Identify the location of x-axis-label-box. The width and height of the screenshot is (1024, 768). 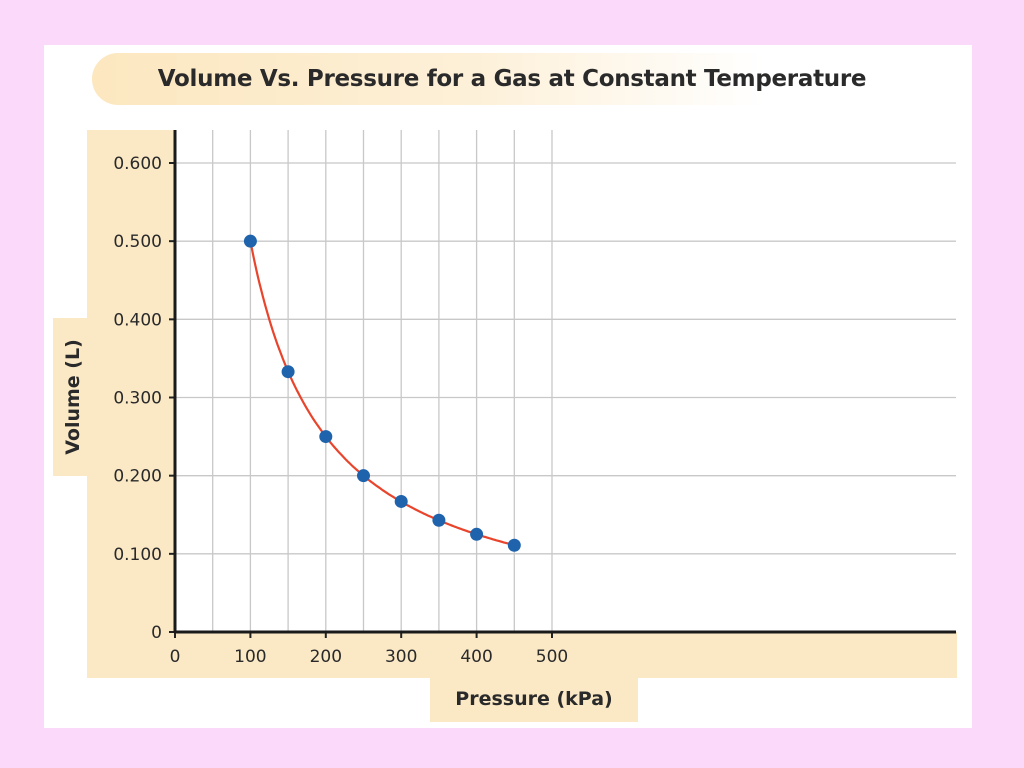
(534, 699).